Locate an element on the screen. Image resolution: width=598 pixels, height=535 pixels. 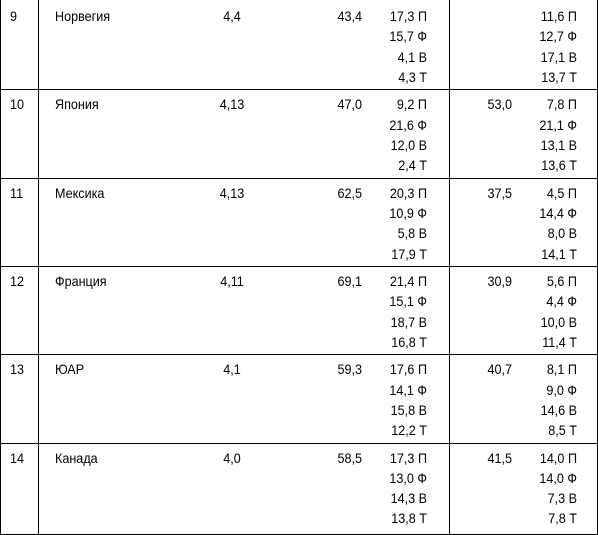
share: 53,0 is located at coordinates (499, 104).